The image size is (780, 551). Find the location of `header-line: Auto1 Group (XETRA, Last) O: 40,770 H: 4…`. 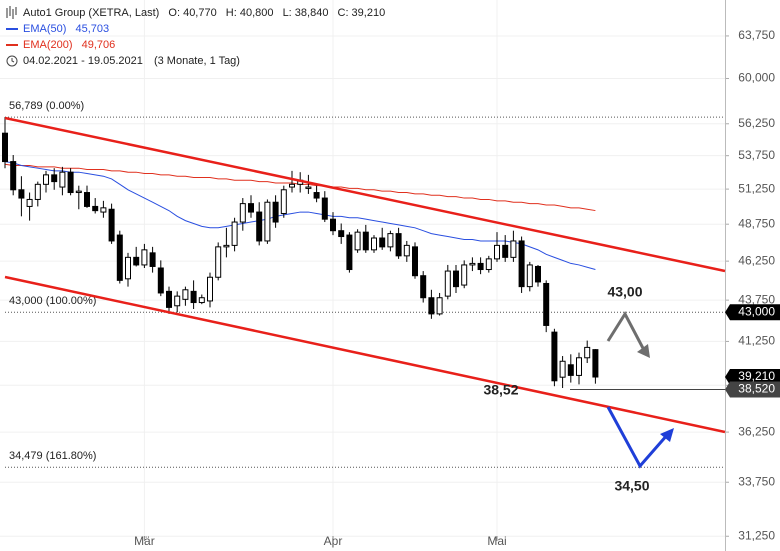

header-line: Auto1 Group (XETRA, Last) O: 40,770 H: 4… is located at coordinates (204, 13).